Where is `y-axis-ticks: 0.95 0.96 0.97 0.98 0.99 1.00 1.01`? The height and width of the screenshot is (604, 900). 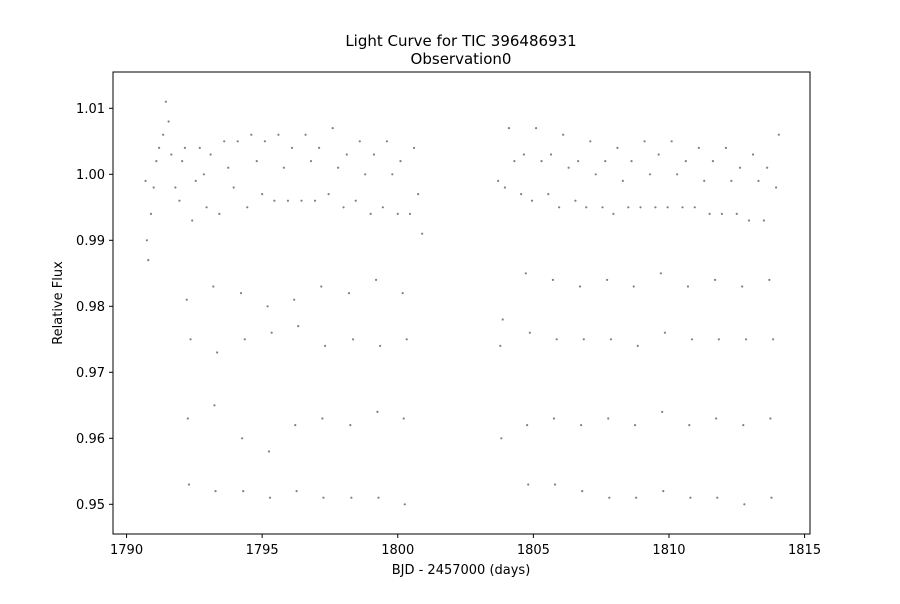 y-axis-ticks: 0.95 0.96 0.97 0.98 0.99 1.00 1.01 is located at coordinates (94, 307).